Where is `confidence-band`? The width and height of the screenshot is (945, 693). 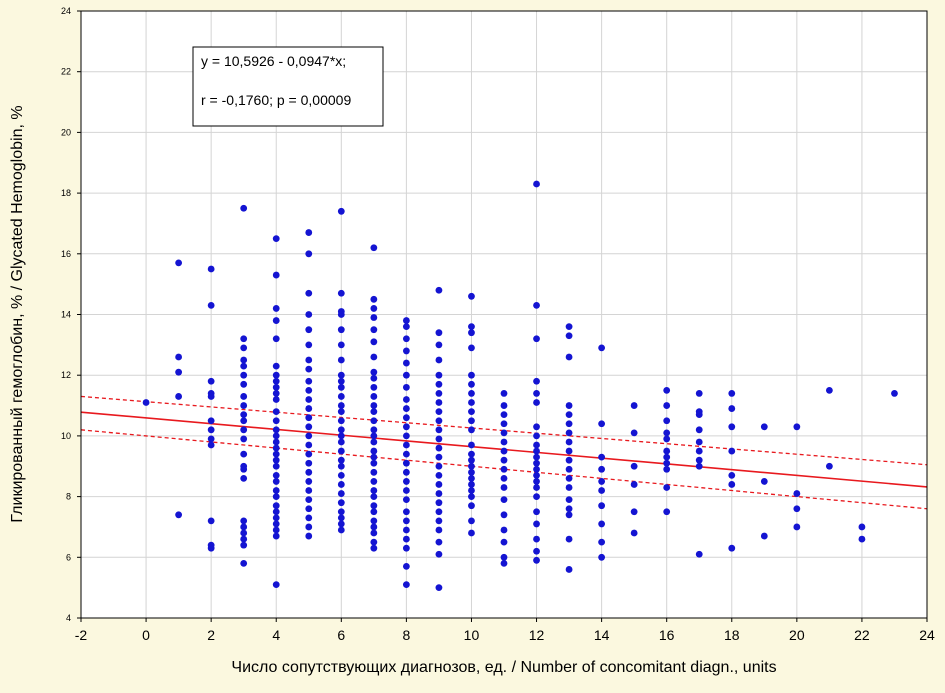
confidence-band is located at coordinates (504, 452).